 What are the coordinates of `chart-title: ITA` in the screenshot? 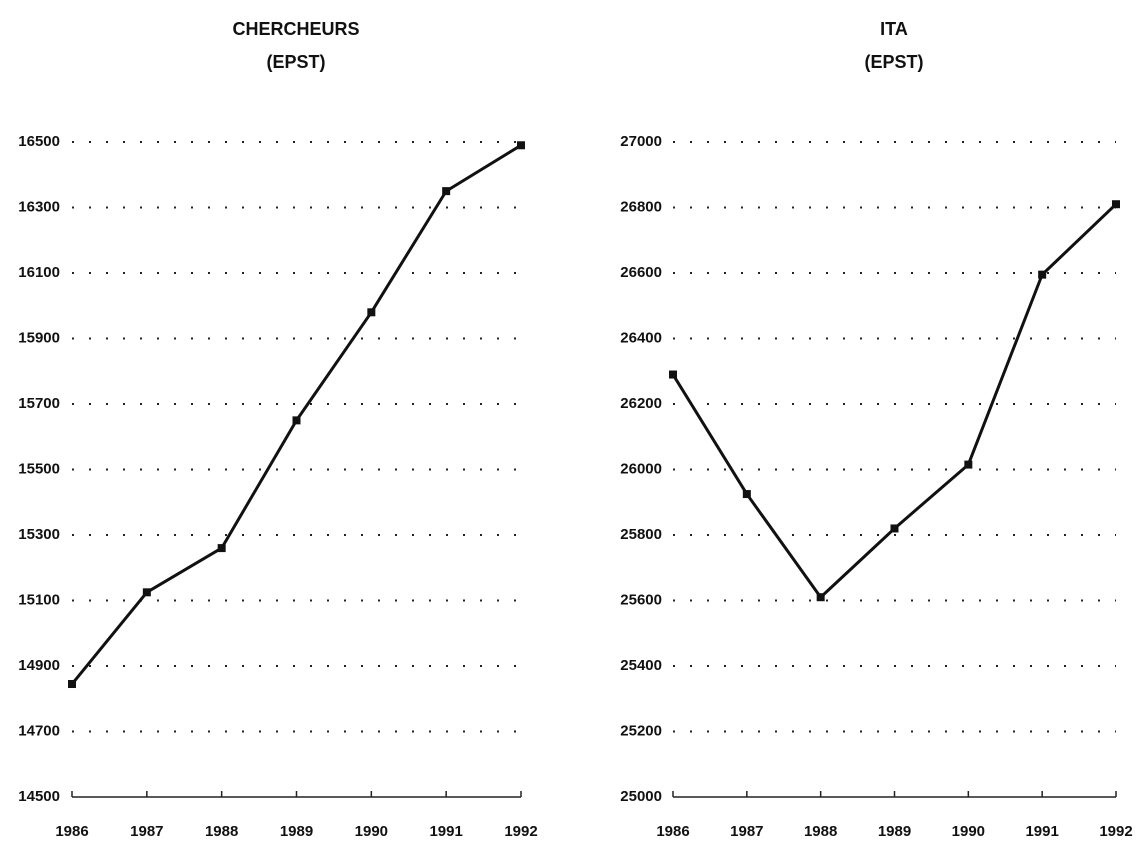 It's located at (894, 29).